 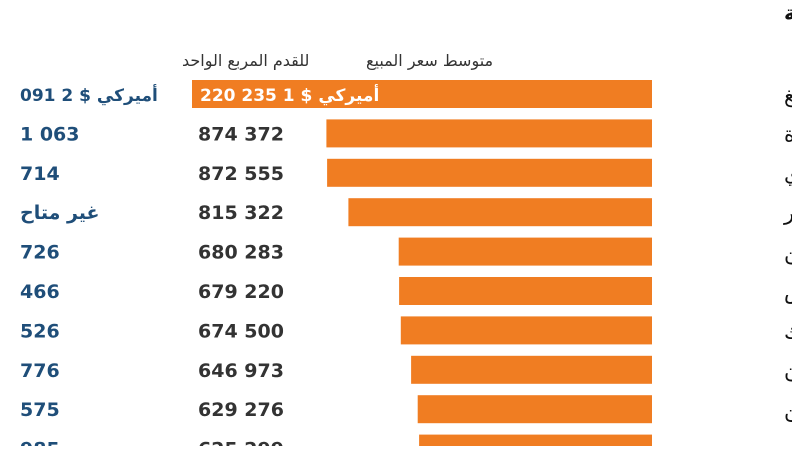 I want to click on per-sqft-label-9: 985, so click(x=40, y=442).